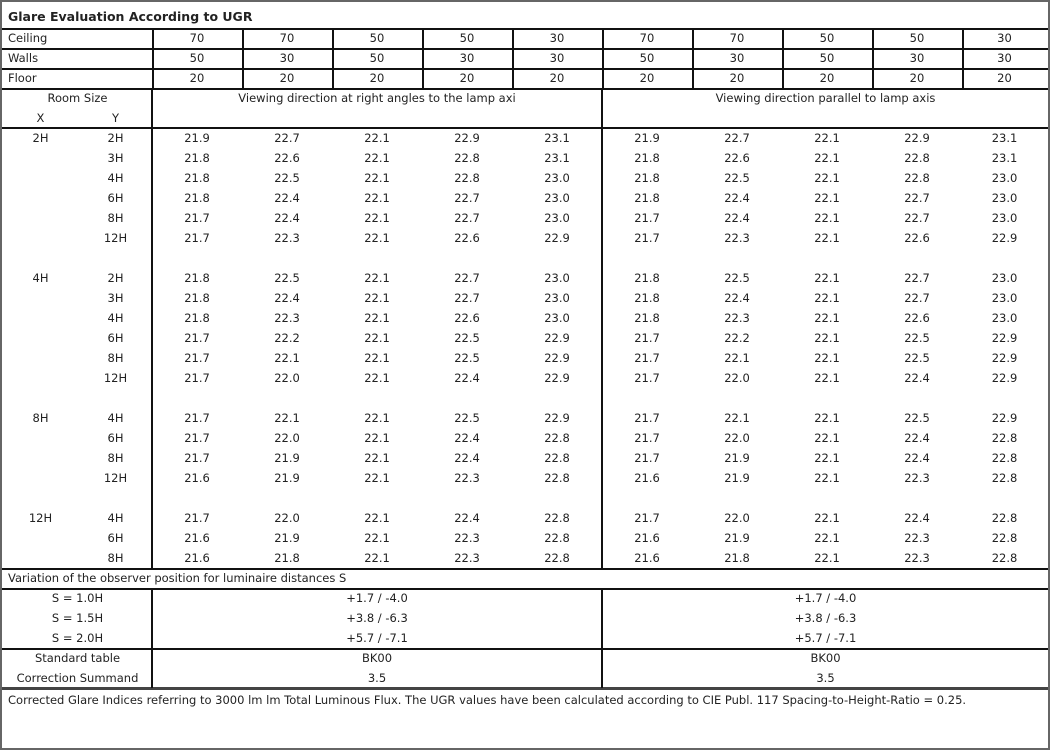 Image resolution: width=1050 pixels, height=750 pixels. Describe the element at coordinates (737, 158) in the screenshot. I see `ugr-value: 22.6` at that location.